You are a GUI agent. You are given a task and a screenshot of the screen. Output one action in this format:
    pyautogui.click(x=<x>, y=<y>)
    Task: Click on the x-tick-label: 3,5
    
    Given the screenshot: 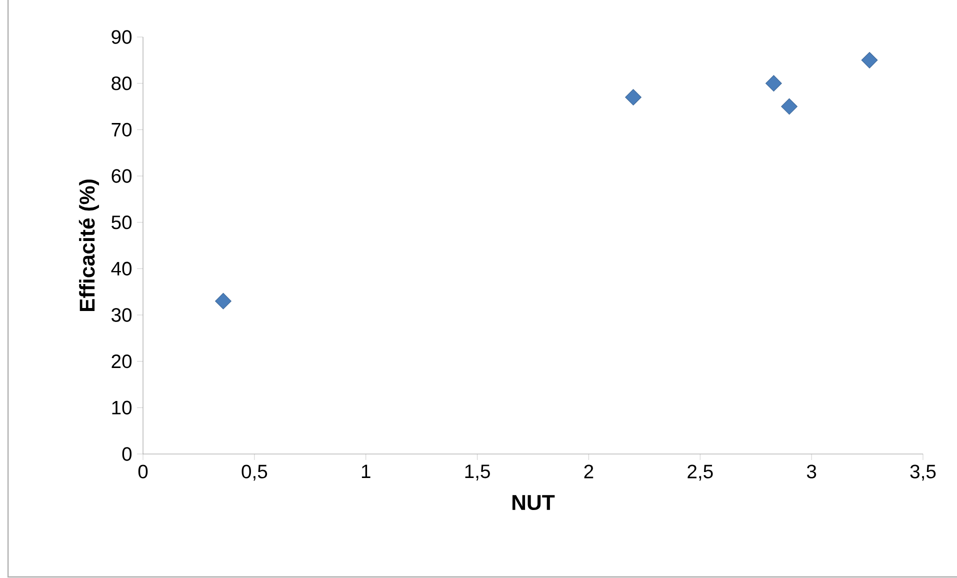 What is the action you would take?
    pyautogui.click(x=923, y=472)
    